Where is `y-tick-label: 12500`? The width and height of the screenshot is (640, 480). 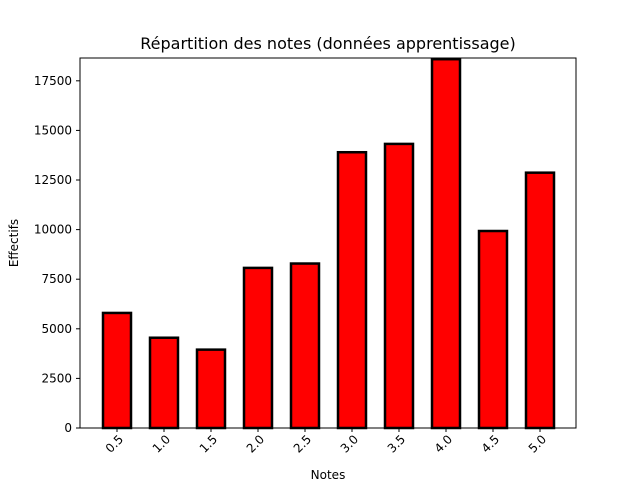
y-tick-label: 12500 is located at coordinates (53, 180).